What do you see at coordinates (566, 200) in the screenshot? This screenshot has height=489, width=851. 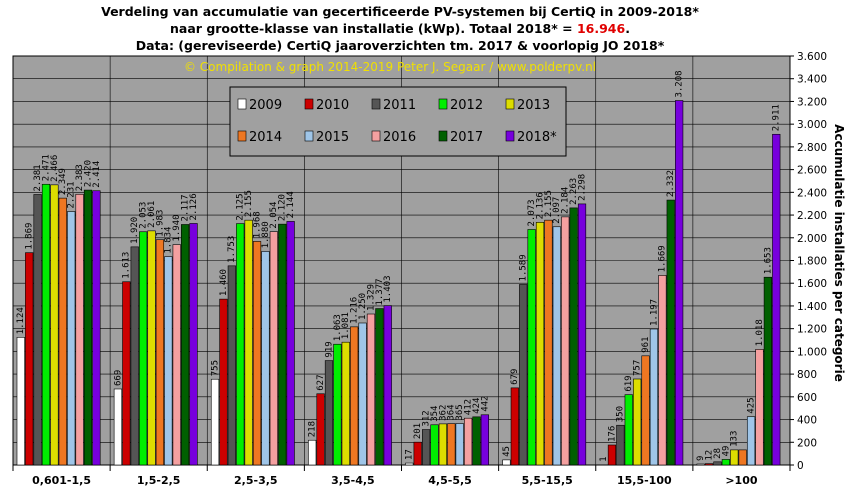 I see `data-label: 2.184` at bounding box center [566, 200].